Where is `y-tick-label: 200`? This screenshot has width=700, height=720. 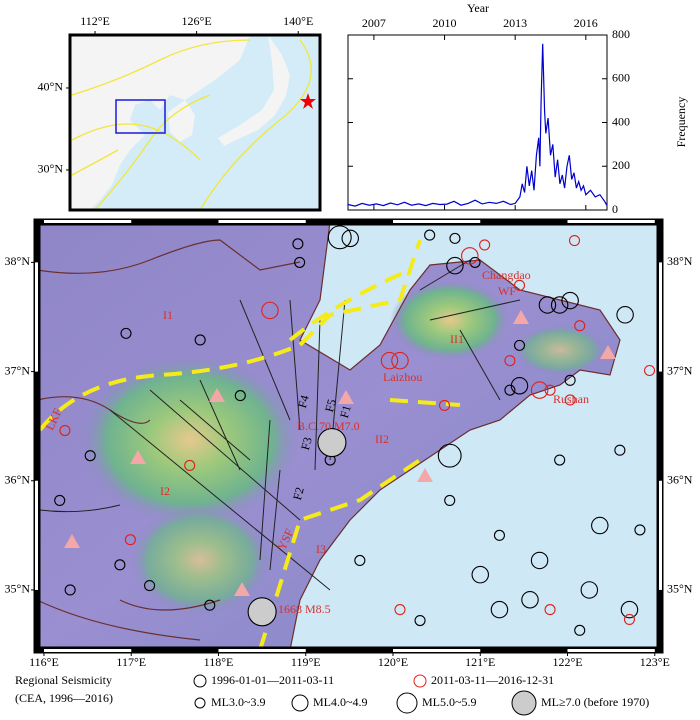
y-tick-label: 200 is located at coordinates (621, 165).